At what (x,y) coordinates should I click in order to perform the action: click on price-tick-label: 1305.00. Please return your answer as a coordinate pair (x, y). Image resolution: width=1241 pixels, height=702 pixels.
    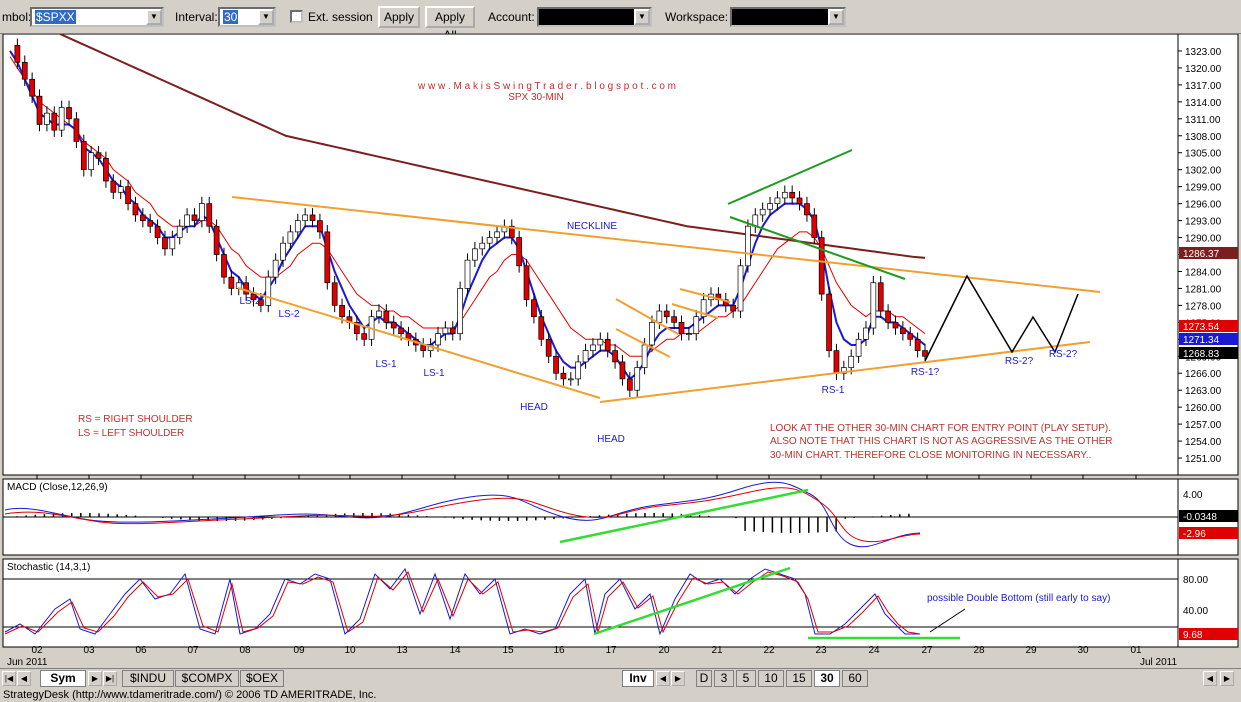
    Looking at the image, I should click on (1203, 154).